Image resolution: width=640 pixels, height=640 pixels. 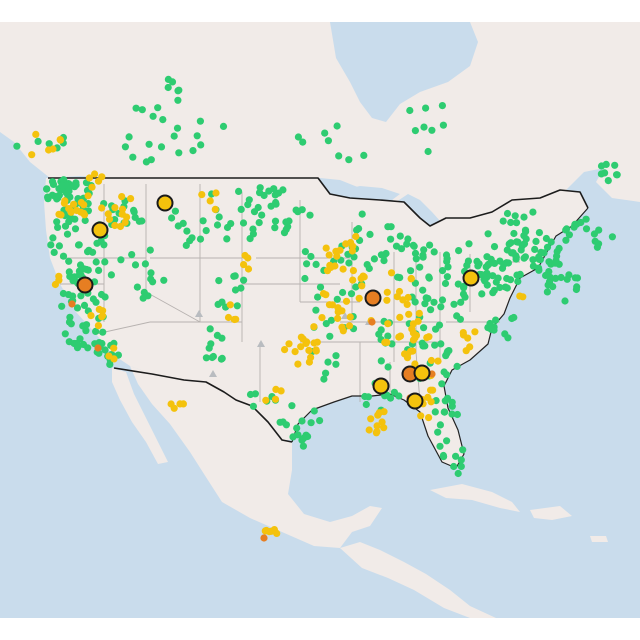 I want to click on large-marker-alabama-east, so click(x=422, y=373).